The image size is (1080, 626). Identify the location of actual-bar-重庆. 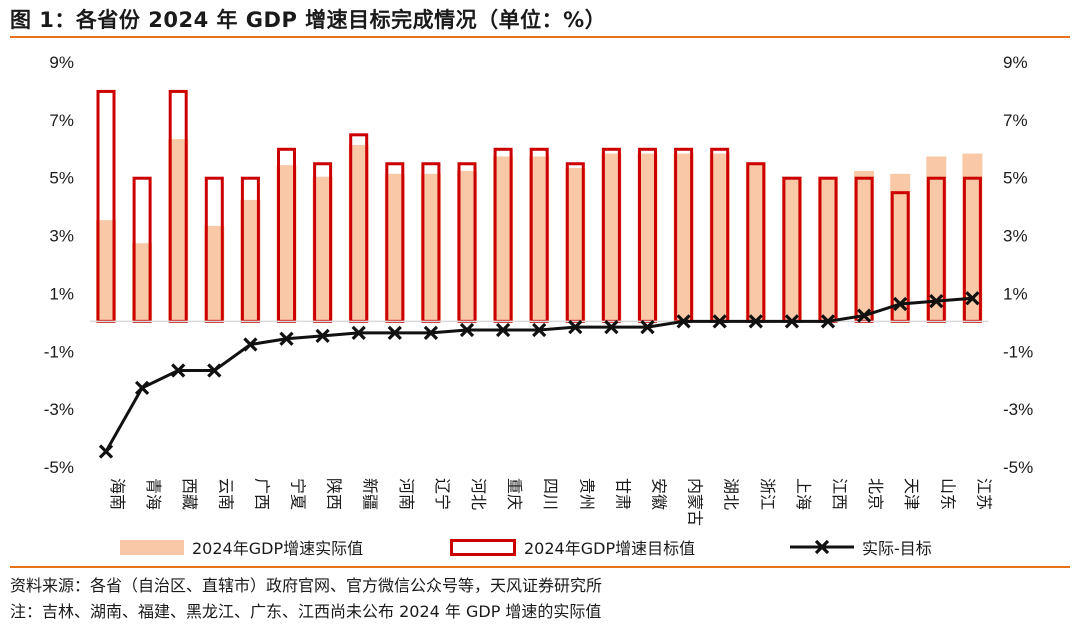
(503, 239).